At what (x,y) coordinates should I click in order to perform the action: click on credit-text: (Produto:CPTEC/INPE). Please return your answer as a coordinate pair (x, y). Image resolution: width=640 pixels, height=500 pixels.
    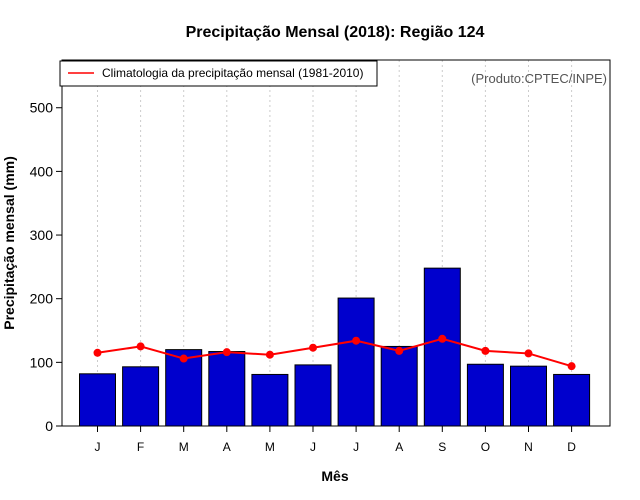
    Looking at the image, I should click on (539, 78).